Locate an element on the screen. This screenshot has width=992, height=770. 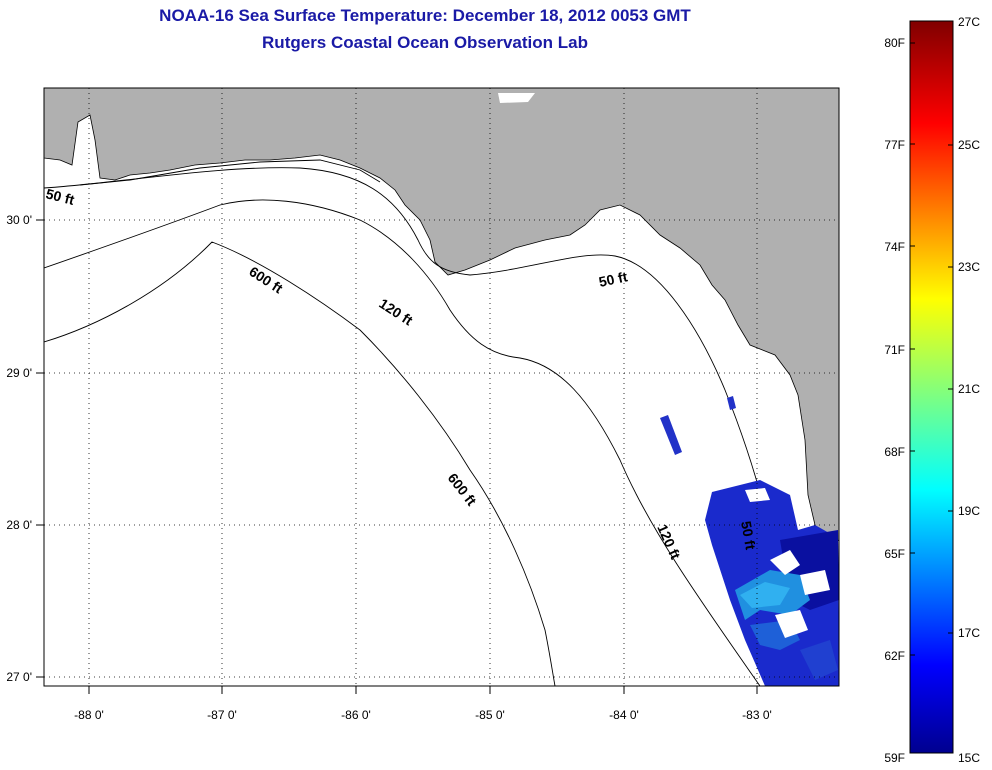
lon-label-83: -83 0' is located at coordinates (757, 715).